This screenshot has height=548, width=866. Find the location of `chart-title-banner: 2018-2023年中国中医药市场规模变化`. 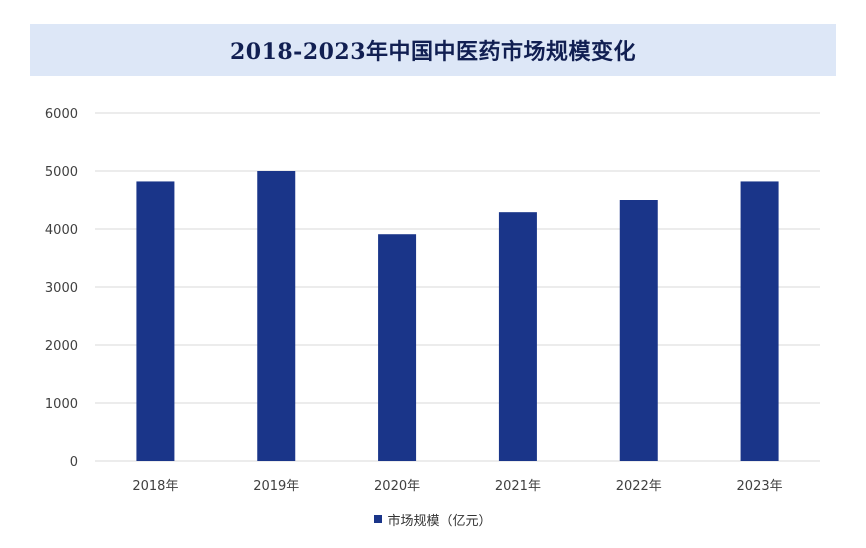

chart-title-banner: 2018-2023年中国中医药市场规模变化 is located at coordinates (433, 50).